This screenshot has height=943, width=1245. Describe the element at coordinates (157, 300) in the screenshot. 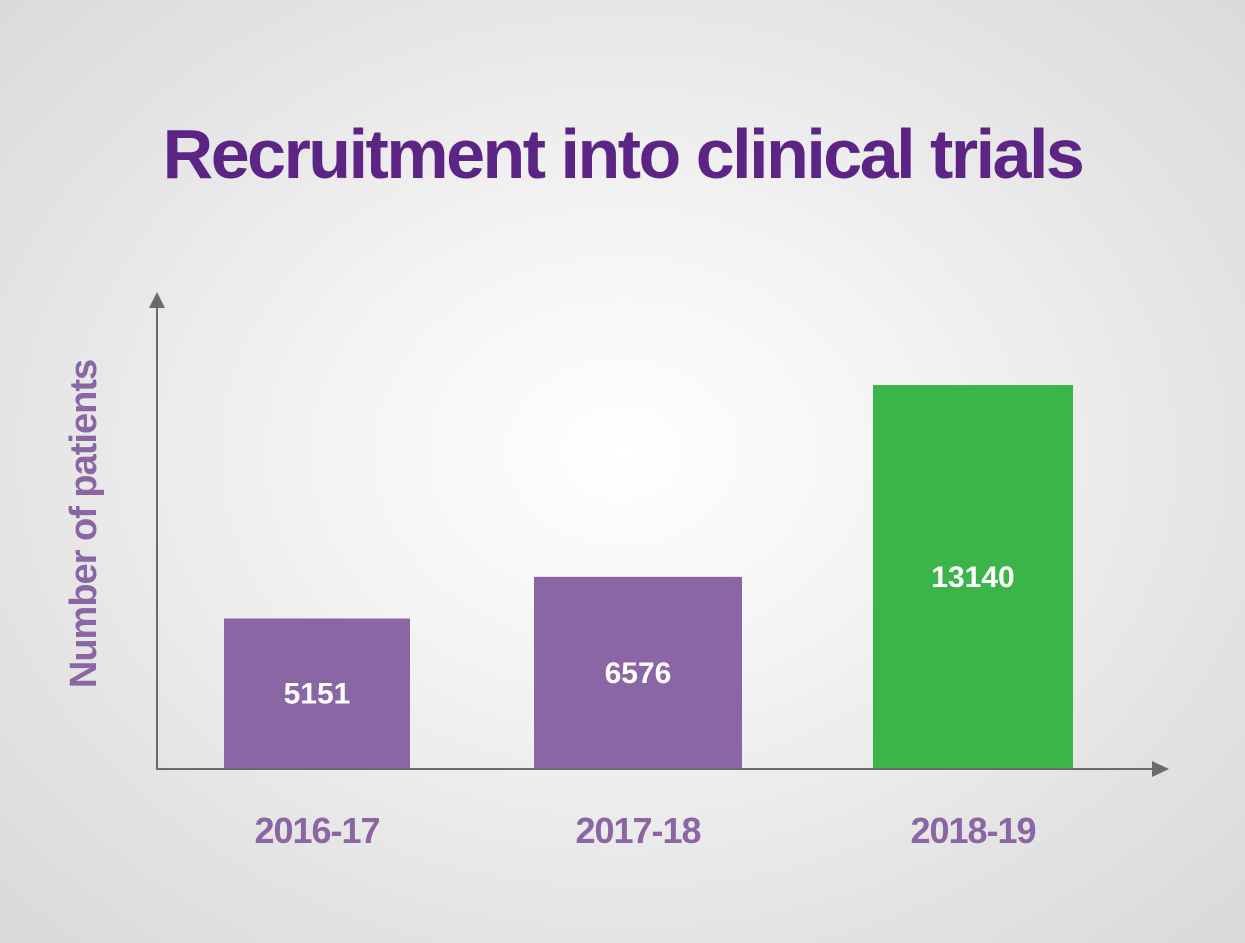

I see `y-axis-arrow-icon` at that location.